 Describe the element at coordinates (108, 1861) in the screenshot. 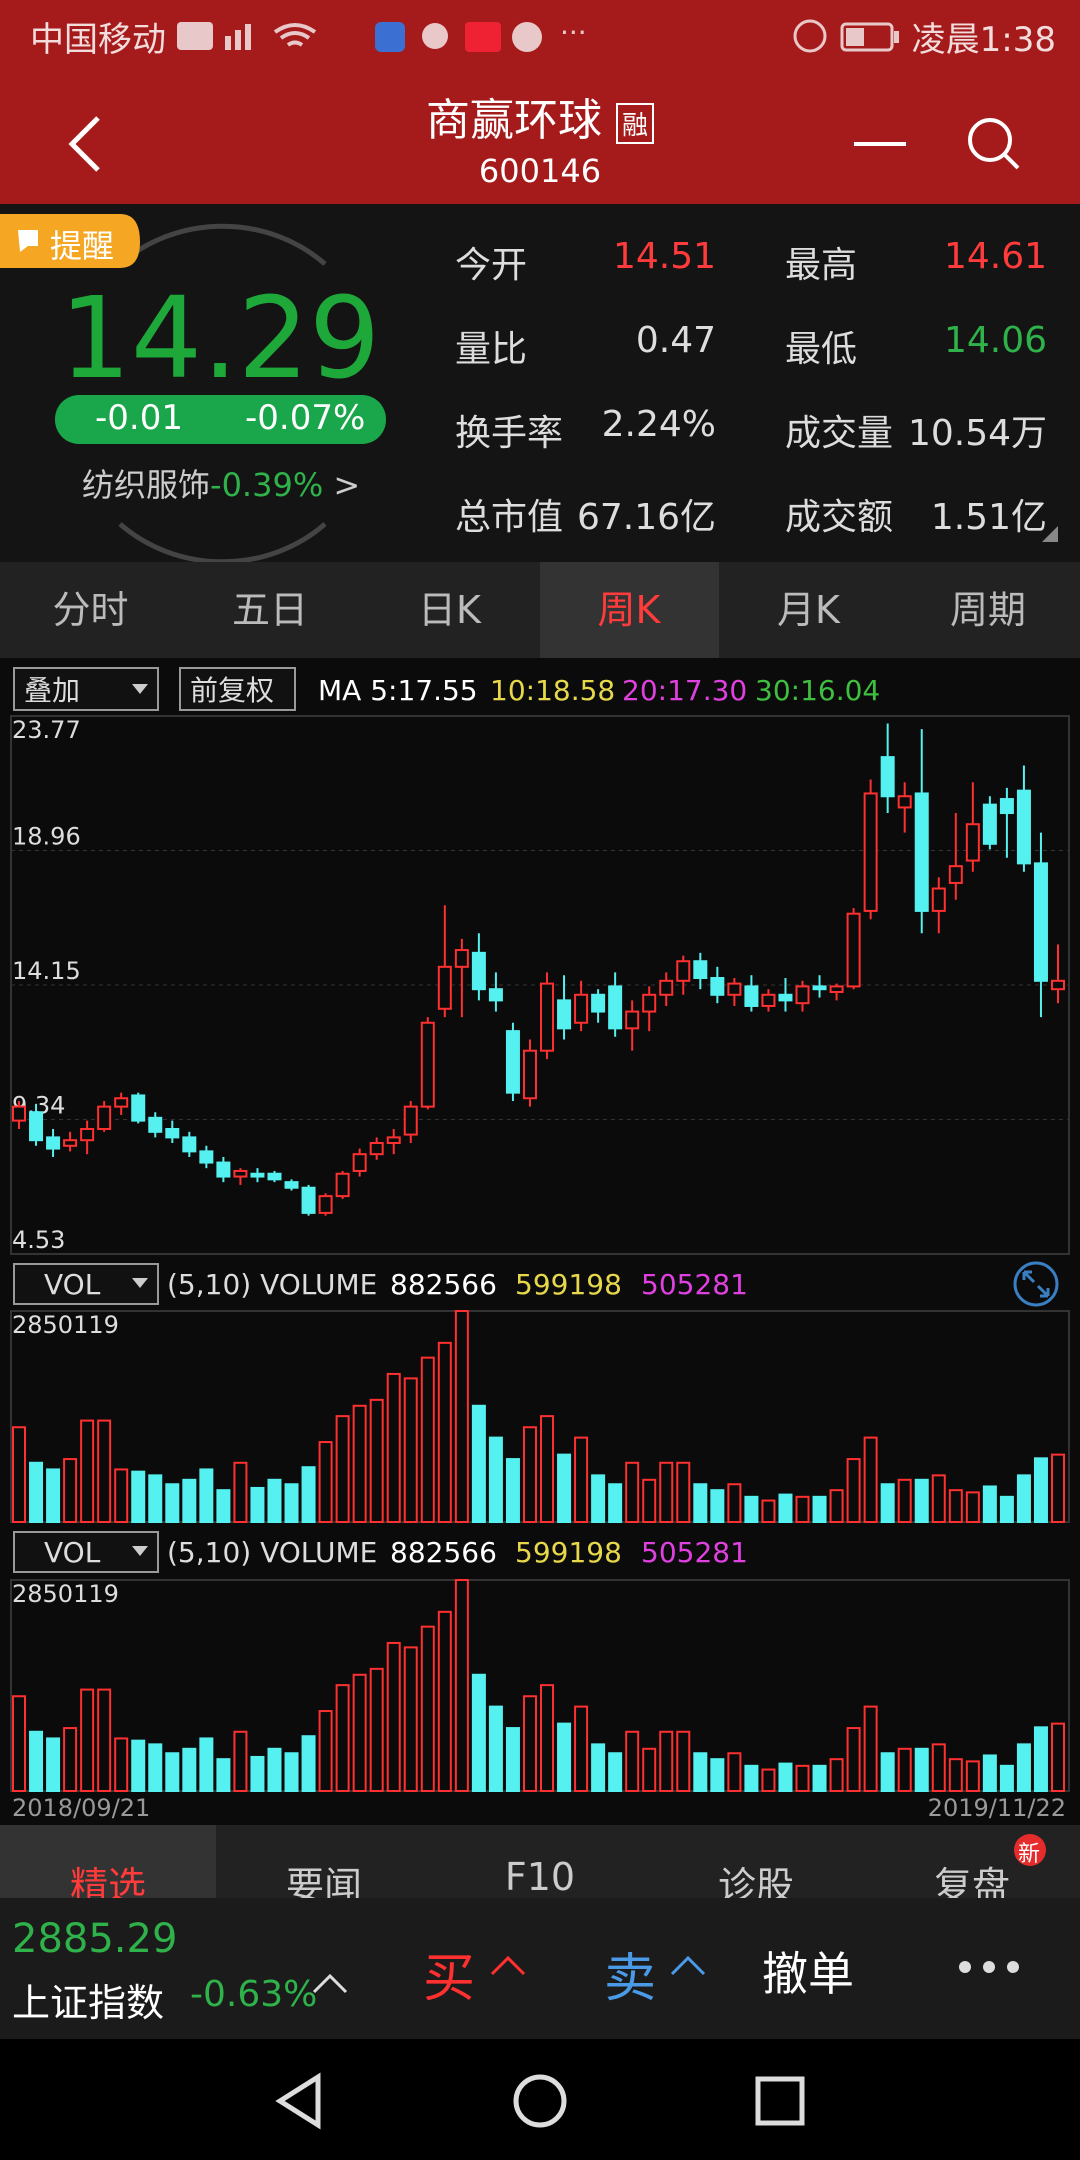

I see `footer-tab: 精选` at that location.